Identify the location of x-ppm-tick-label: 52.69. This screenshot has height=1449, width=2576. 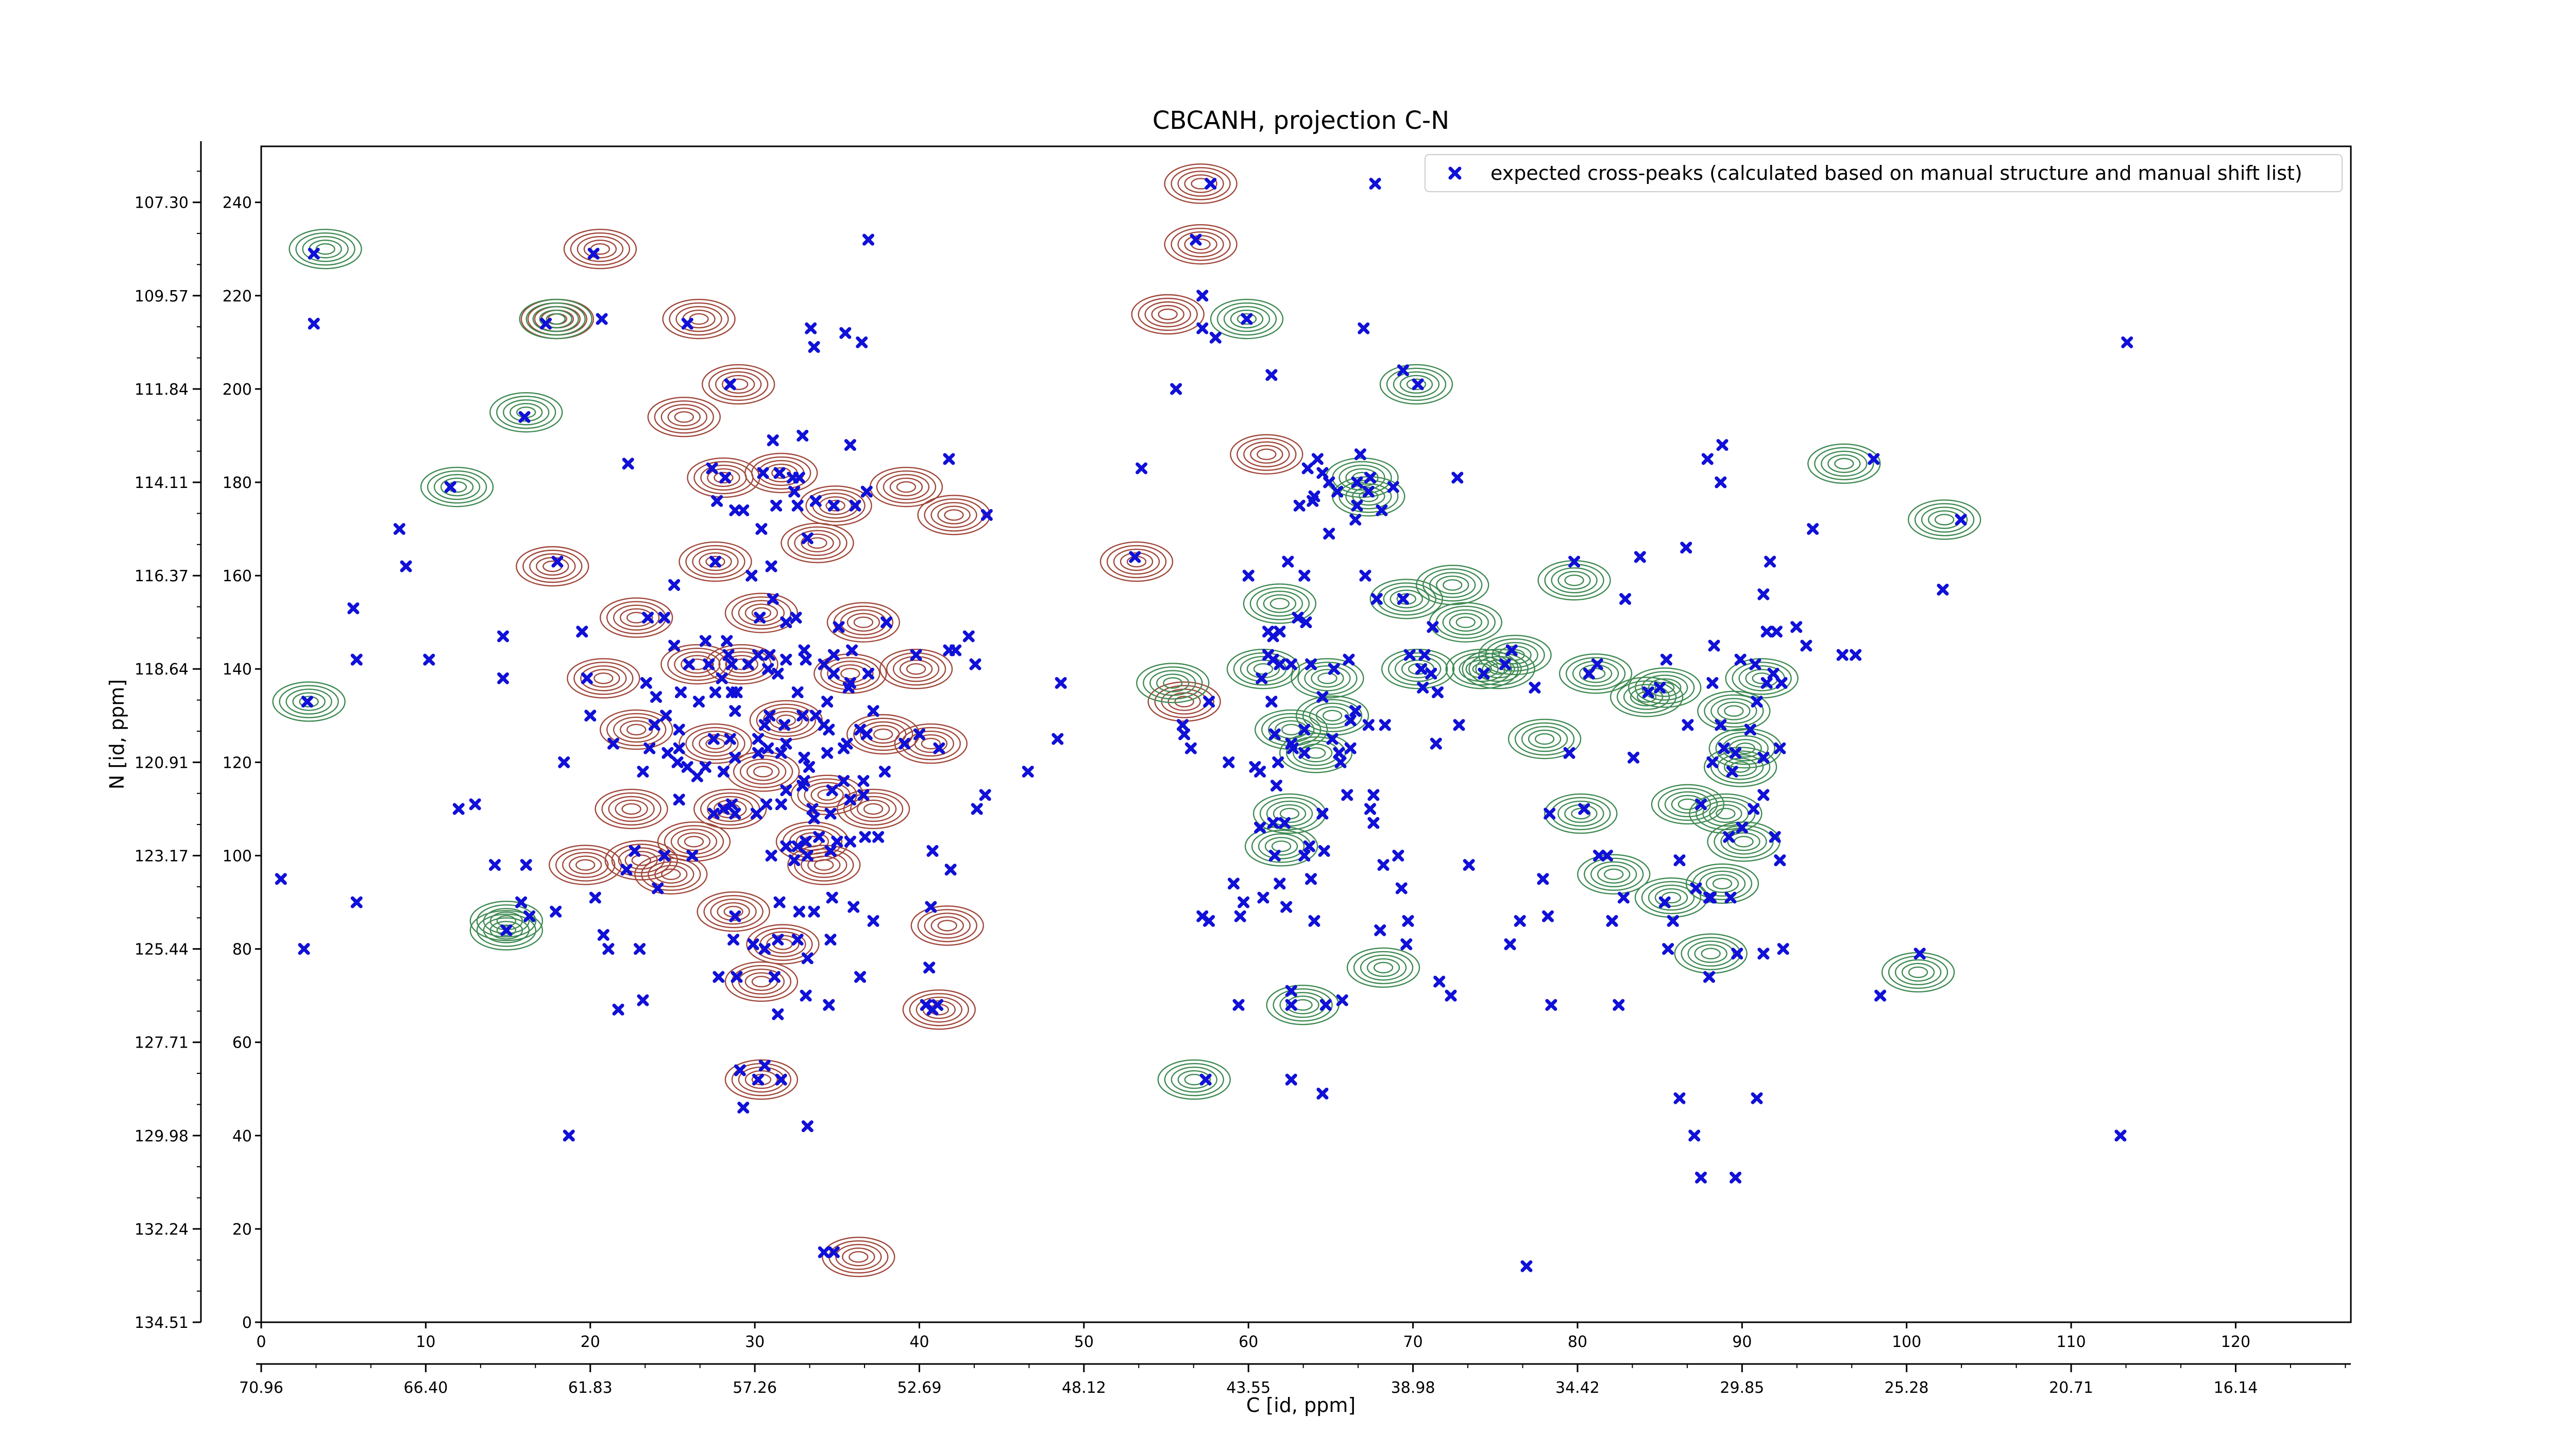
(919, 1388).